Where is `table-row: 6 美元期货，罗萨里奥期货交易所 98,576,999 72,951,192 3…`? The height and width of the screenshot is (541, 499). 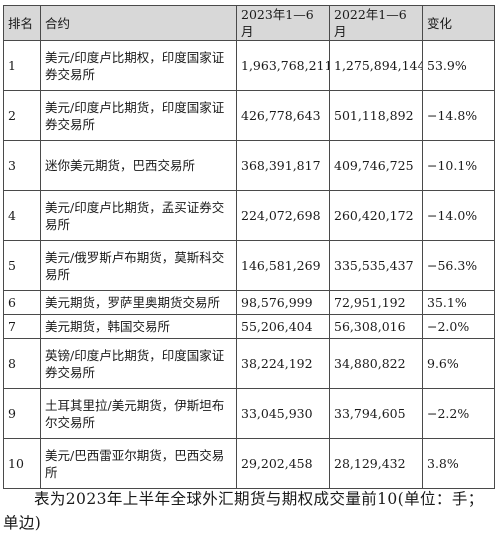 table-row: 6 美元期货，罗萨里奥期货交易所 98,576,999 72,951,192 3… is located at coordinates (249, 302).